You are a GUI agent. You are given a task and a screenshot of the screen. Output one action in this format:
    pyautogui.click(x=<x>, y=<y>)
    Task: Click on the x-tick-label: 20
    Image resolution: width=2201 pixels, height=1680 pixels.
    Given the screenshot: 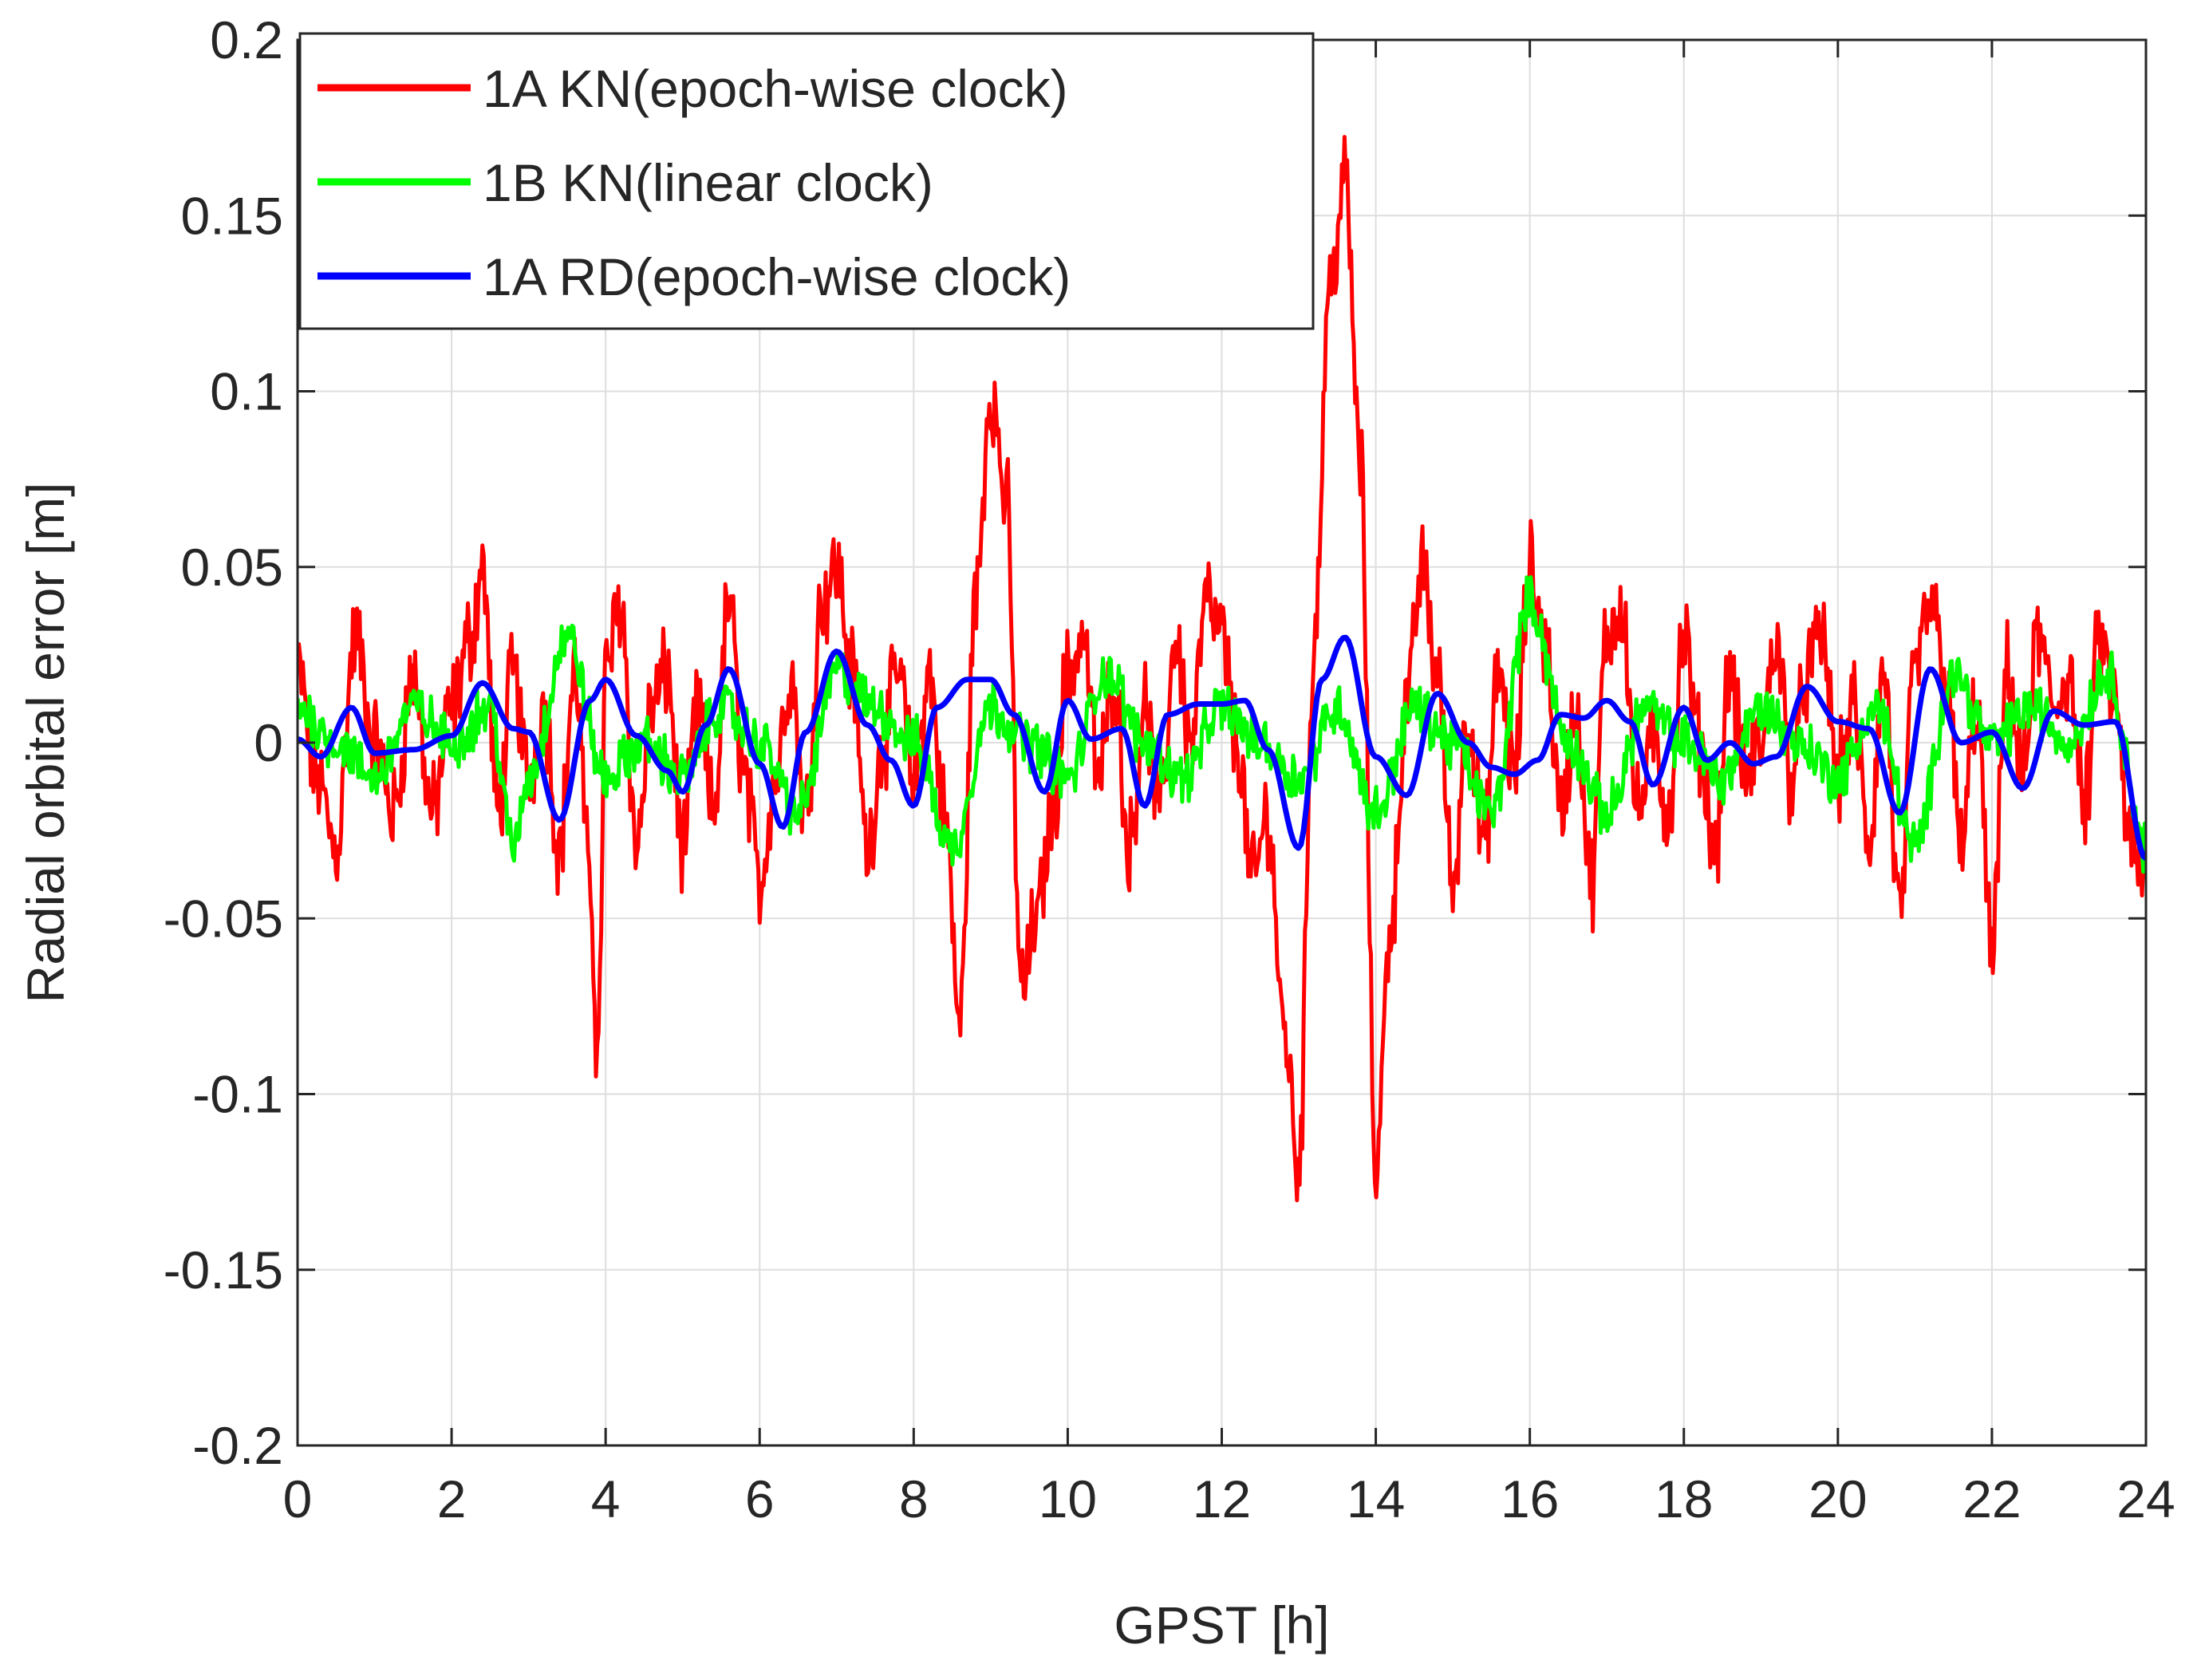 What is the action you would take?
    pyautogui.click(x=1838, y=1498)
    